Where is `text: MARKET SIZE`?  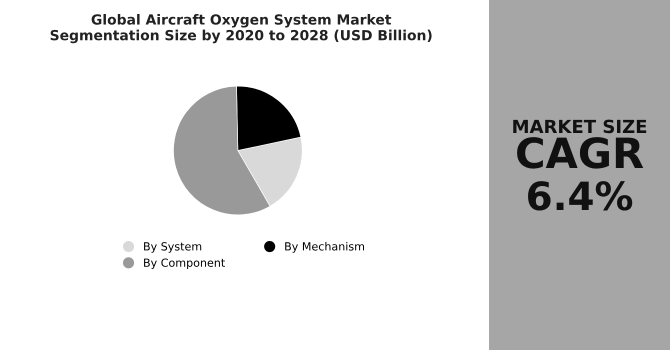
text: MARKET SIZE is located at coordinates (579, 127).